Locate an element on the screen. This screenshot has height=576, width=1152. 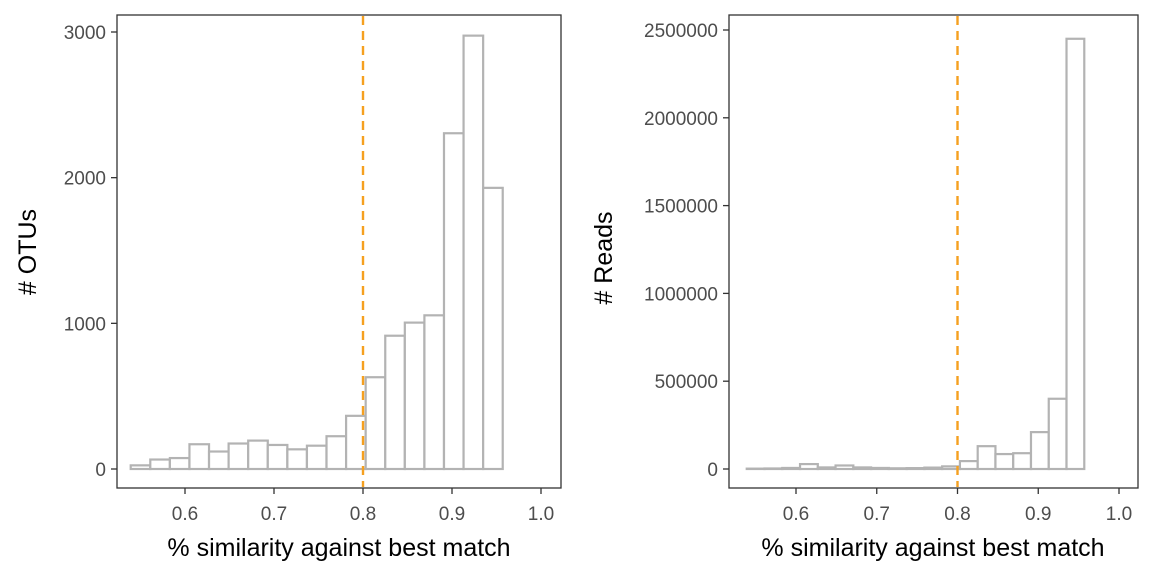
x-axis-ticks-reads: 0.6 0.7 0.8 0.9 1.0 is located at coordinates (957, 506).